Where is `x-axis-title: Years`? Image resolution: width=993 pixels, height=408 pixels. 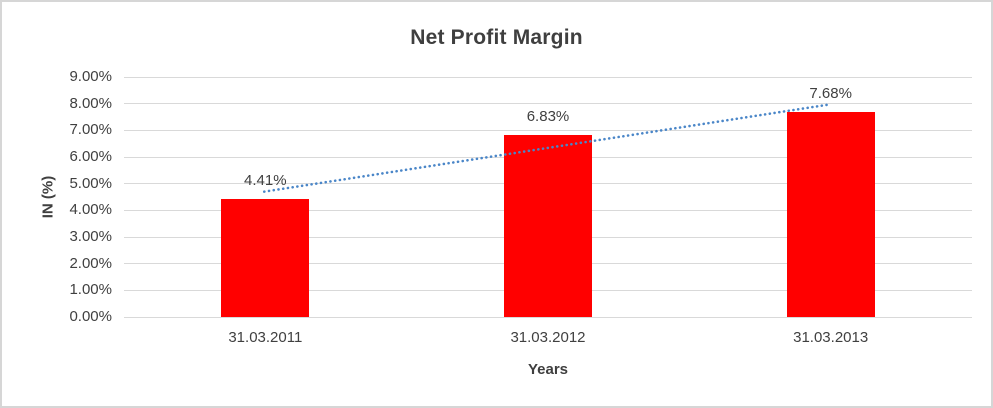
x-axis-title: Years is located at coordinates (548, 369).